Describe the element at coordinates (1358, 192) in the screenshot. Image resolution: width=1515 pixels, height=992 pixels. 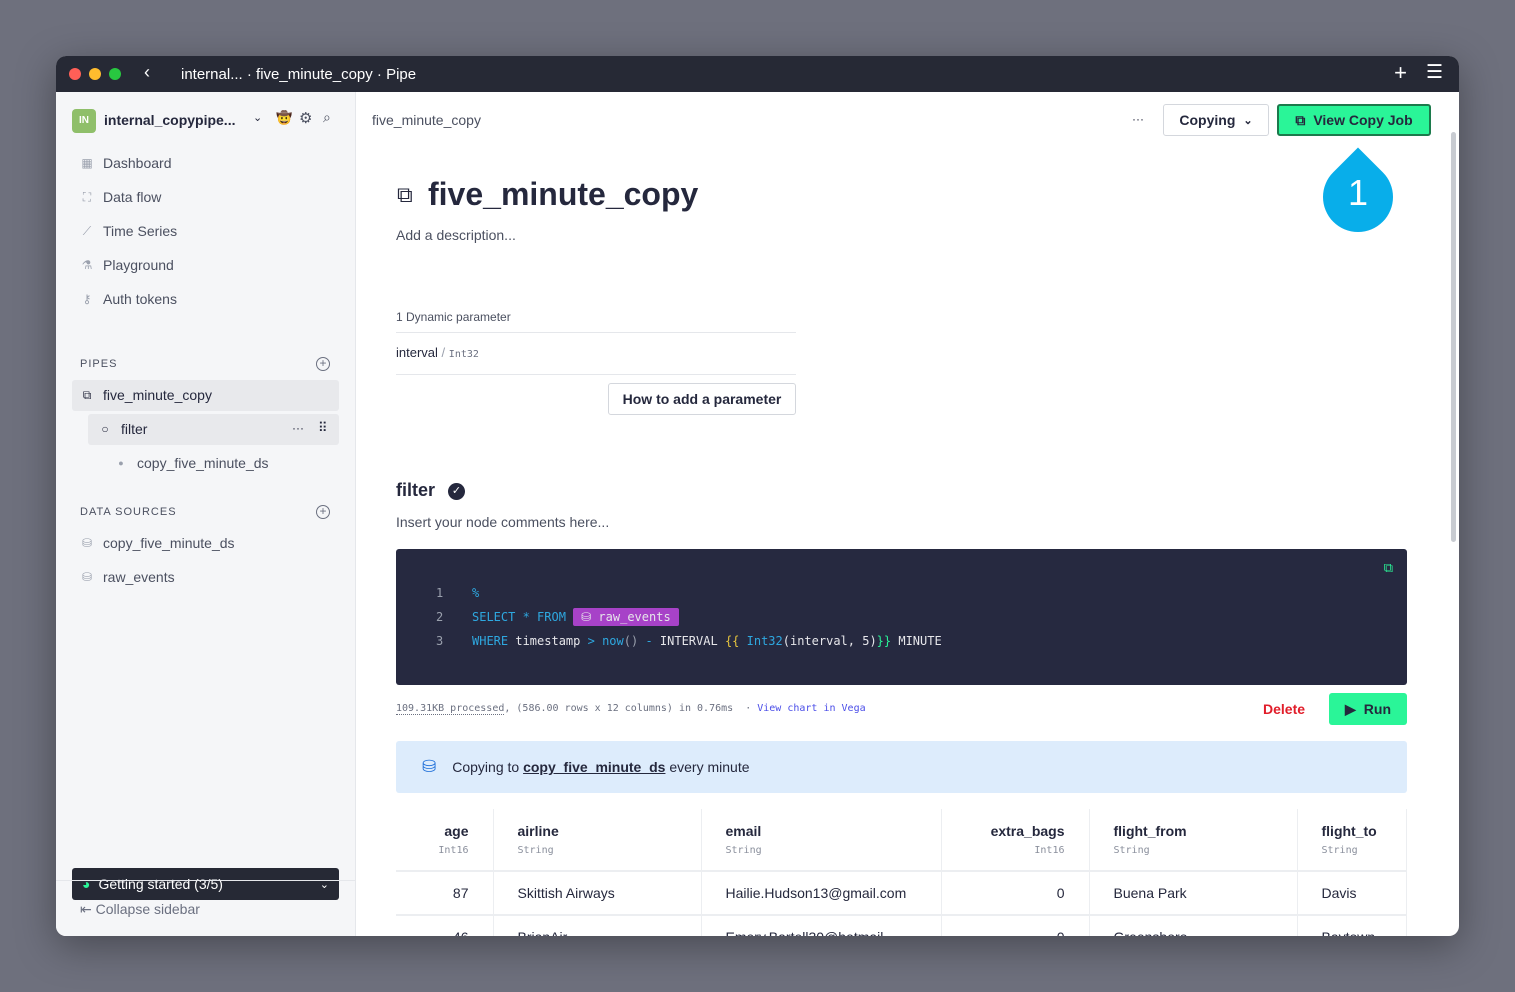
I see `step-badge-number: 1` at that location.